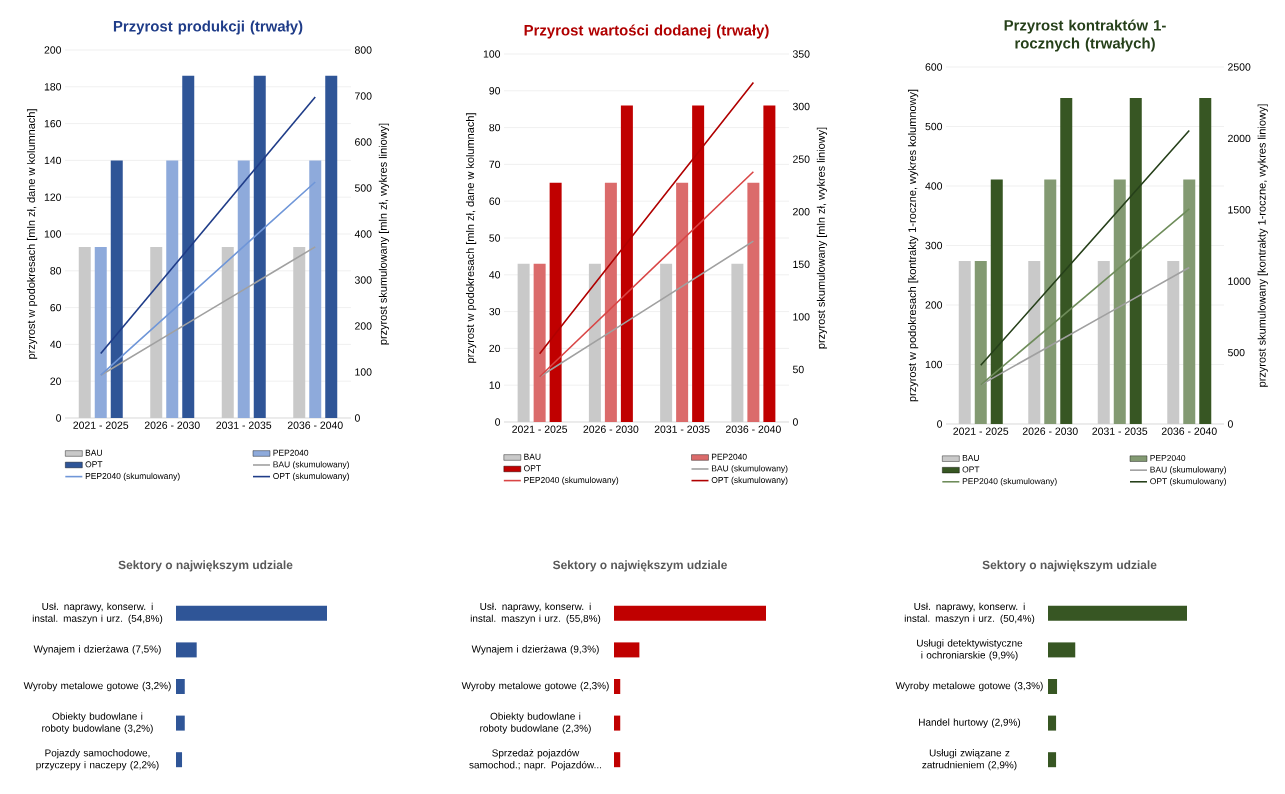 This screenshot has height=794, width=1285. I want to click on y-tick-label: 30, so click(495, 311).